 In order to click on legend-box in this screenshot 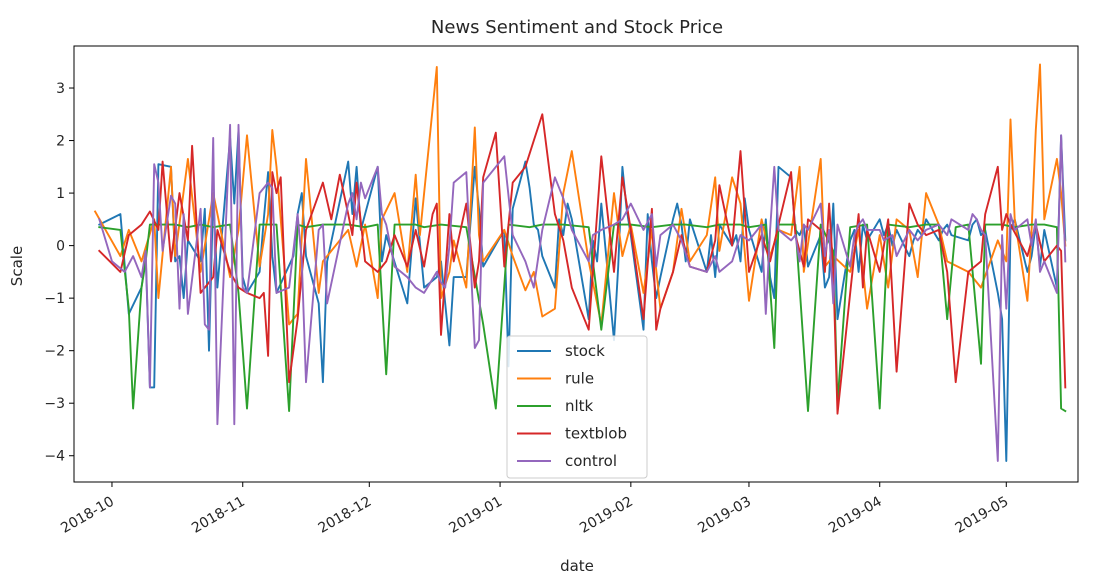, I will do `click(577, 407)`.